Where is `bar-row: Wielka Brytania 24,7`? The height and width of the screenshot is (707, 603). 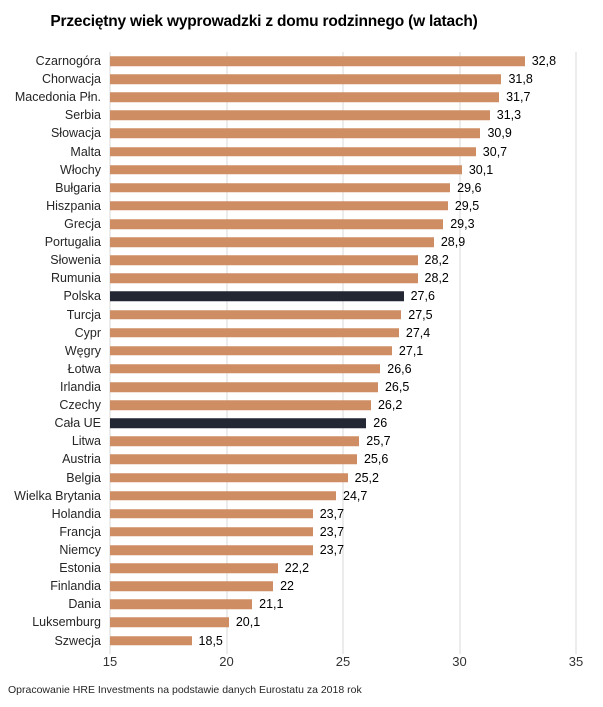 bar-row: Wielka Brytania 24,7 is located at coordinates (301, 496).